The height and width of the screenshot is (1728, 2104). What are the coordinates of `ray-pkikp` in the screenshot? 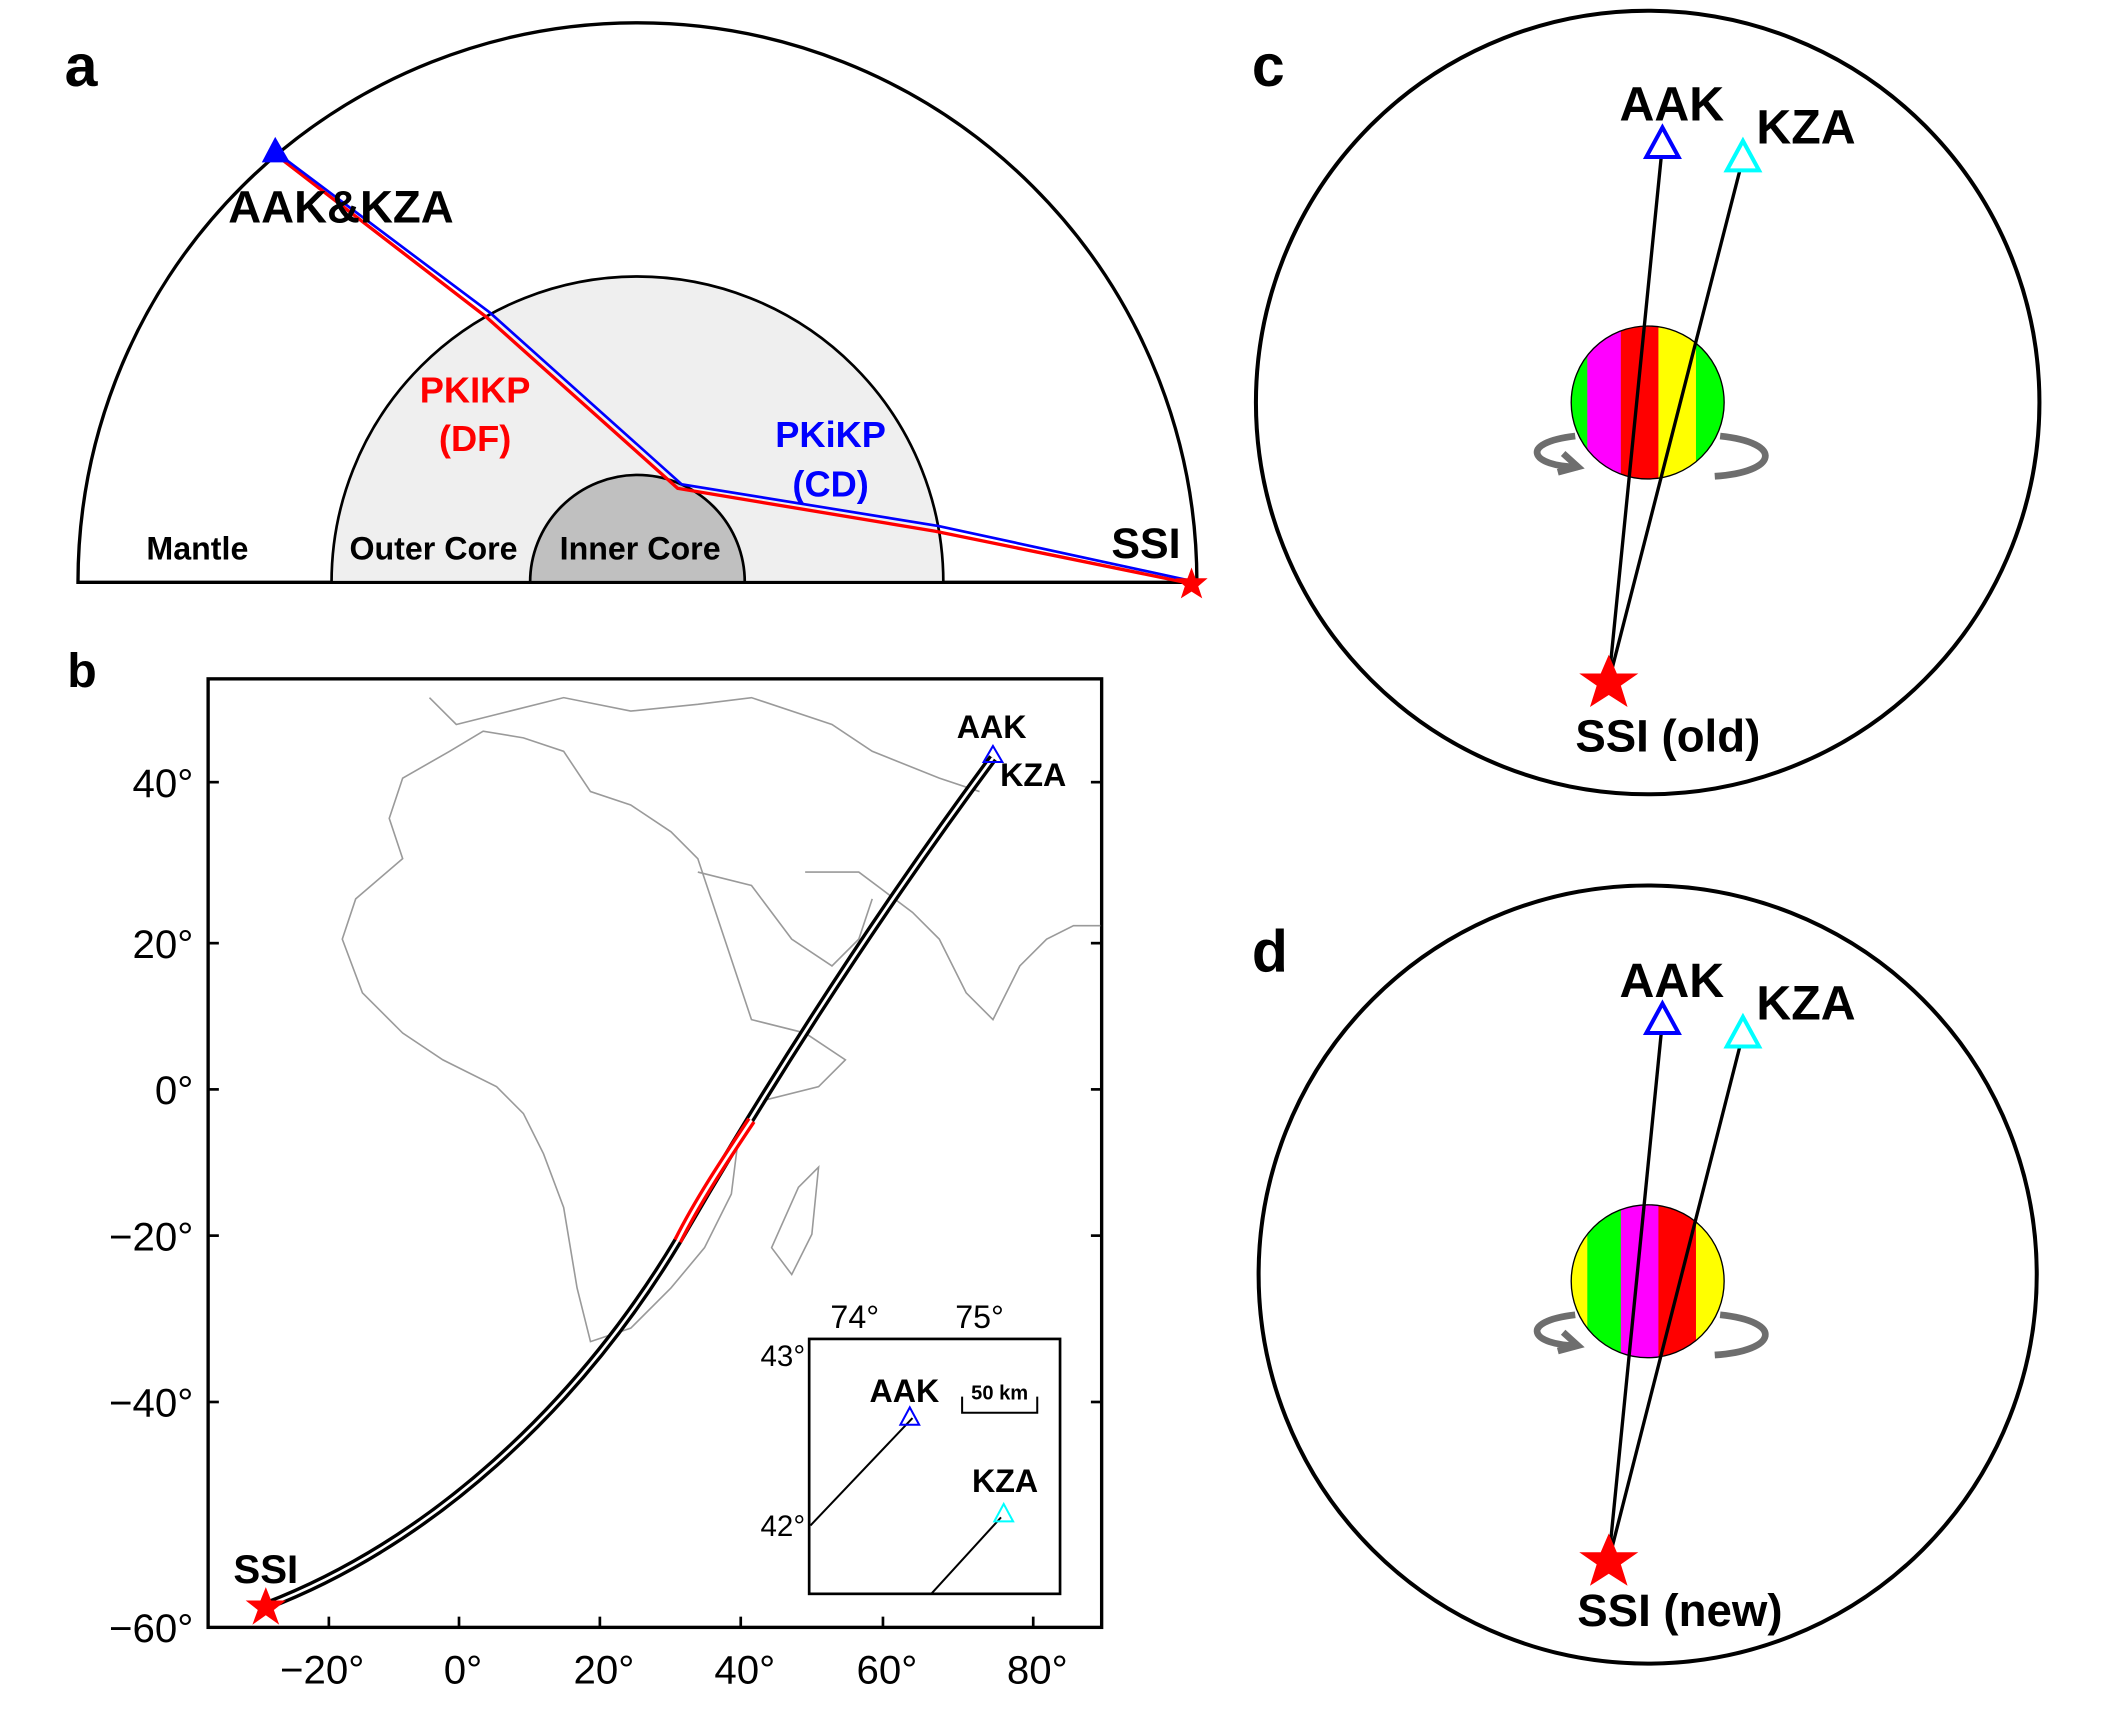 It's located at (733, 369).